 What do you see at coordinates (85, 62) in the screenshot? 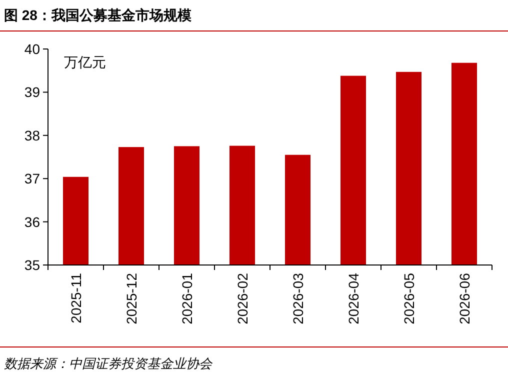
I see `y-axis-title: 万亿元` at bounding box center [85, 62].